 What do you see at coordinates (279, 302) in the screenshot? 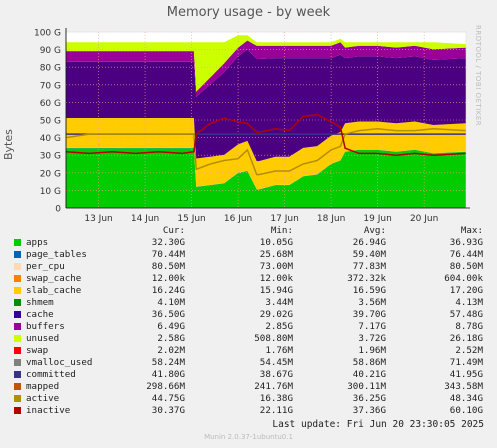
I see `legend-min: 3.44M` at bounding box center [279, 302].